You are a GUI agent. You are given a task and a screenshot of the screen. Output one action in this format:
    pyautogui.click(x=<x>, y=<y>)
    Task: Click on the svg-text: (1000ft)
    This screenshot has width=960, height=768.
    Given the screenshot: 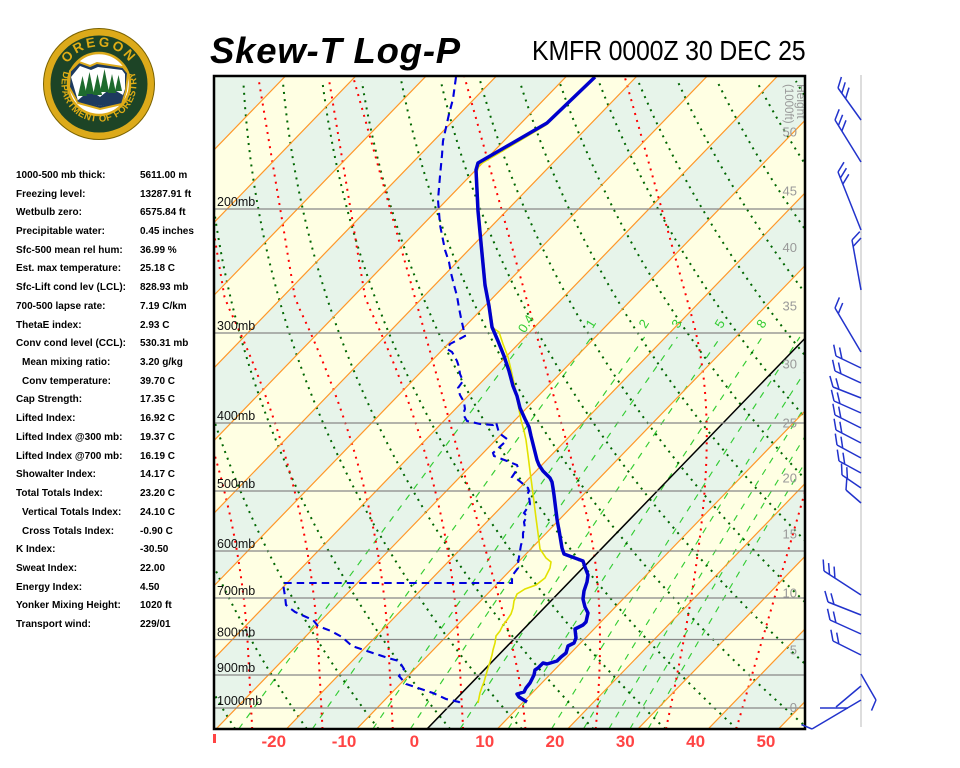 What is the action you would take?
    pyautogui.click(x=788, y=104)
    